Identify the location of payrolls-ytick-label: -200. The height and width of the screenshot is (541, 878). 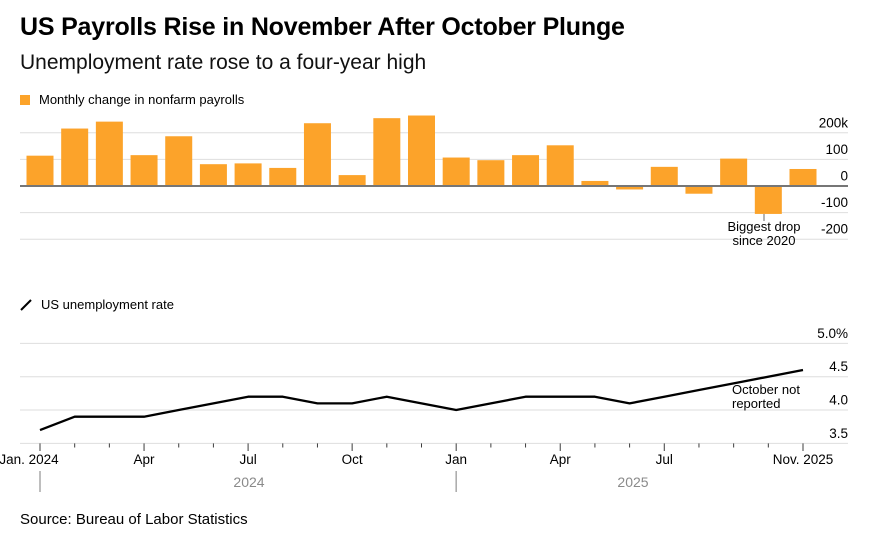
(834, 229).